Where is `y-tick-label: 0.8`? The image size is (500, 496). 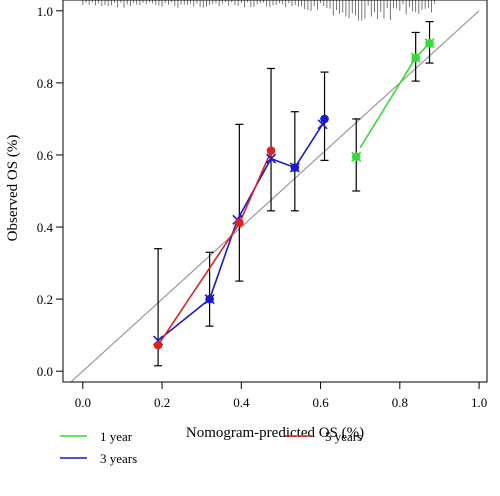
y-tick-label: 0.8 is located at coordinates (45, 83).